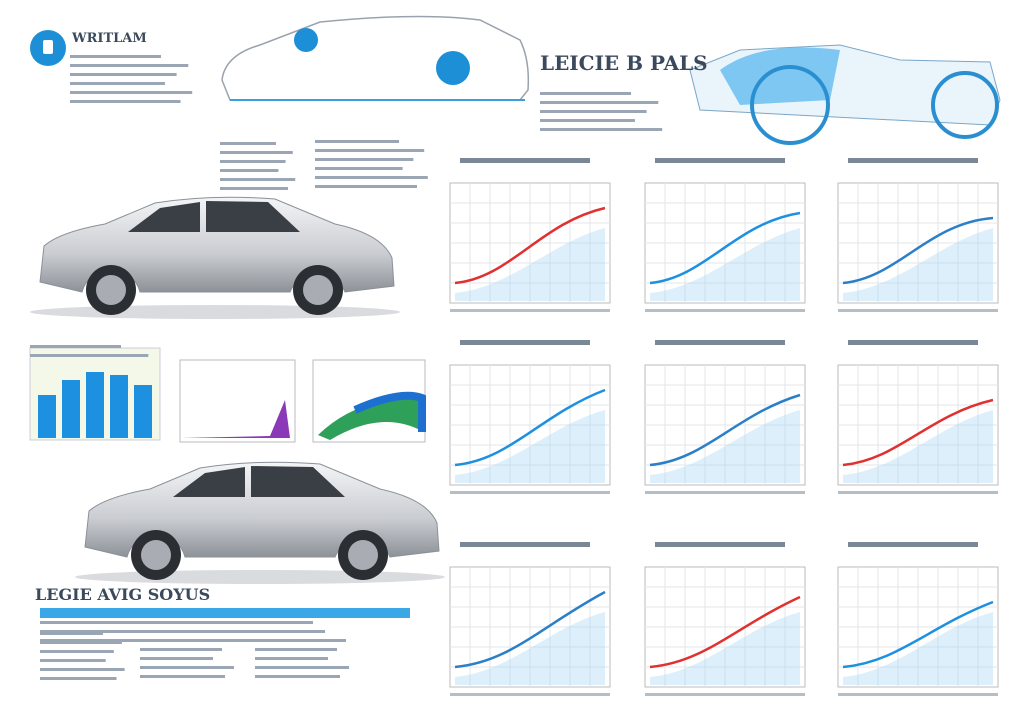 The image size is (1024, 721). Describe the element at coordinates (48, 47) in the screenshot. I see `logo-icon` at that location.